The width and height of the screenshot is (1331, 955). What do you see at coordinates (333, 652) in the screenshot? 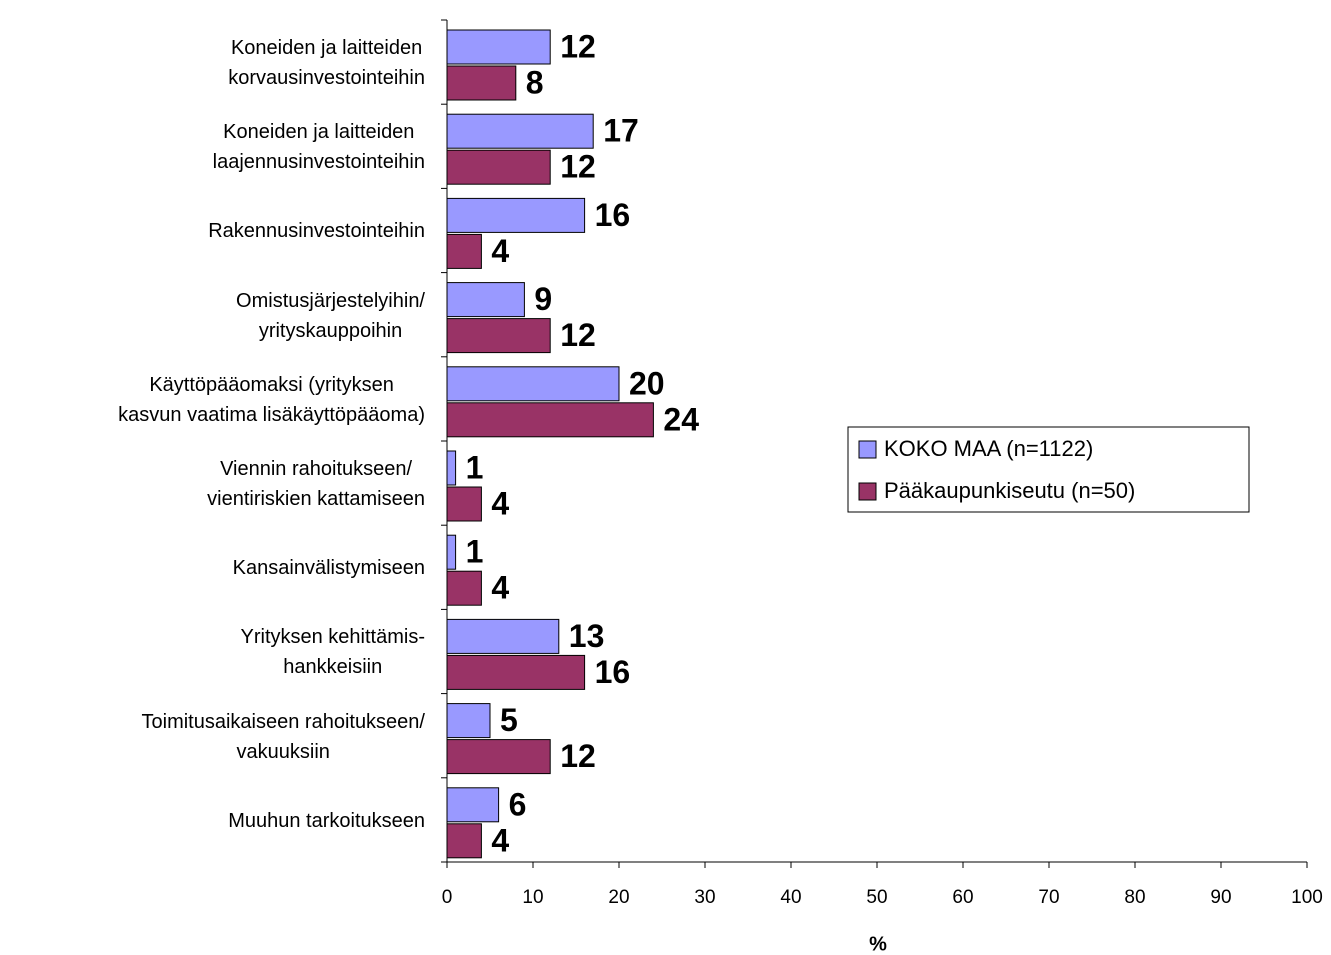
I see `y-tick-label: Yrityksen kehittämis- hankkeisiin` at bounding box center [333, 652].